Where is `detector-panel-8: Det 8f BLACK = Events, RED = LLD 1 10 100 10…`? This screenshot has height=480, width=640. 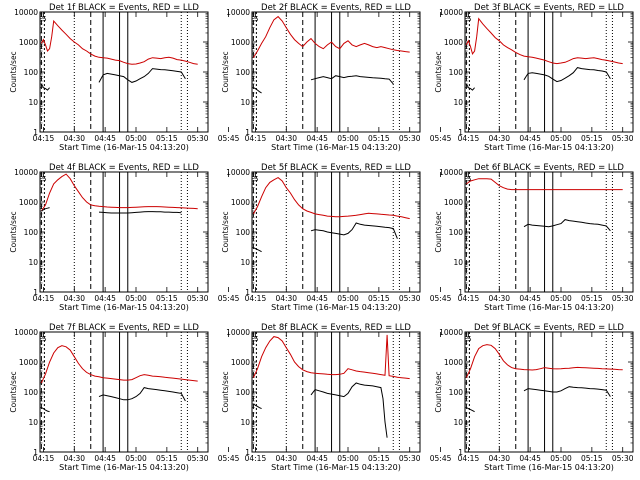 detector-panel-8: Det 8f BLACK = Events, RED = LLD 1 10 100 10… is located at coordinates (336, 397).